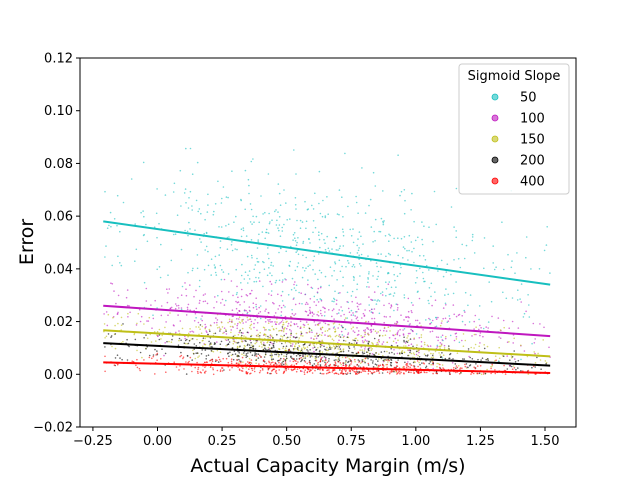 The height and width of the screenshot is (480, 640). Describe the element at coordinates (316, 438) in the screenshot. I see `x-axis-ticks: −0.25 0.00 0.25 0.50 0.75 1.00 1.25 1.50` at that location.